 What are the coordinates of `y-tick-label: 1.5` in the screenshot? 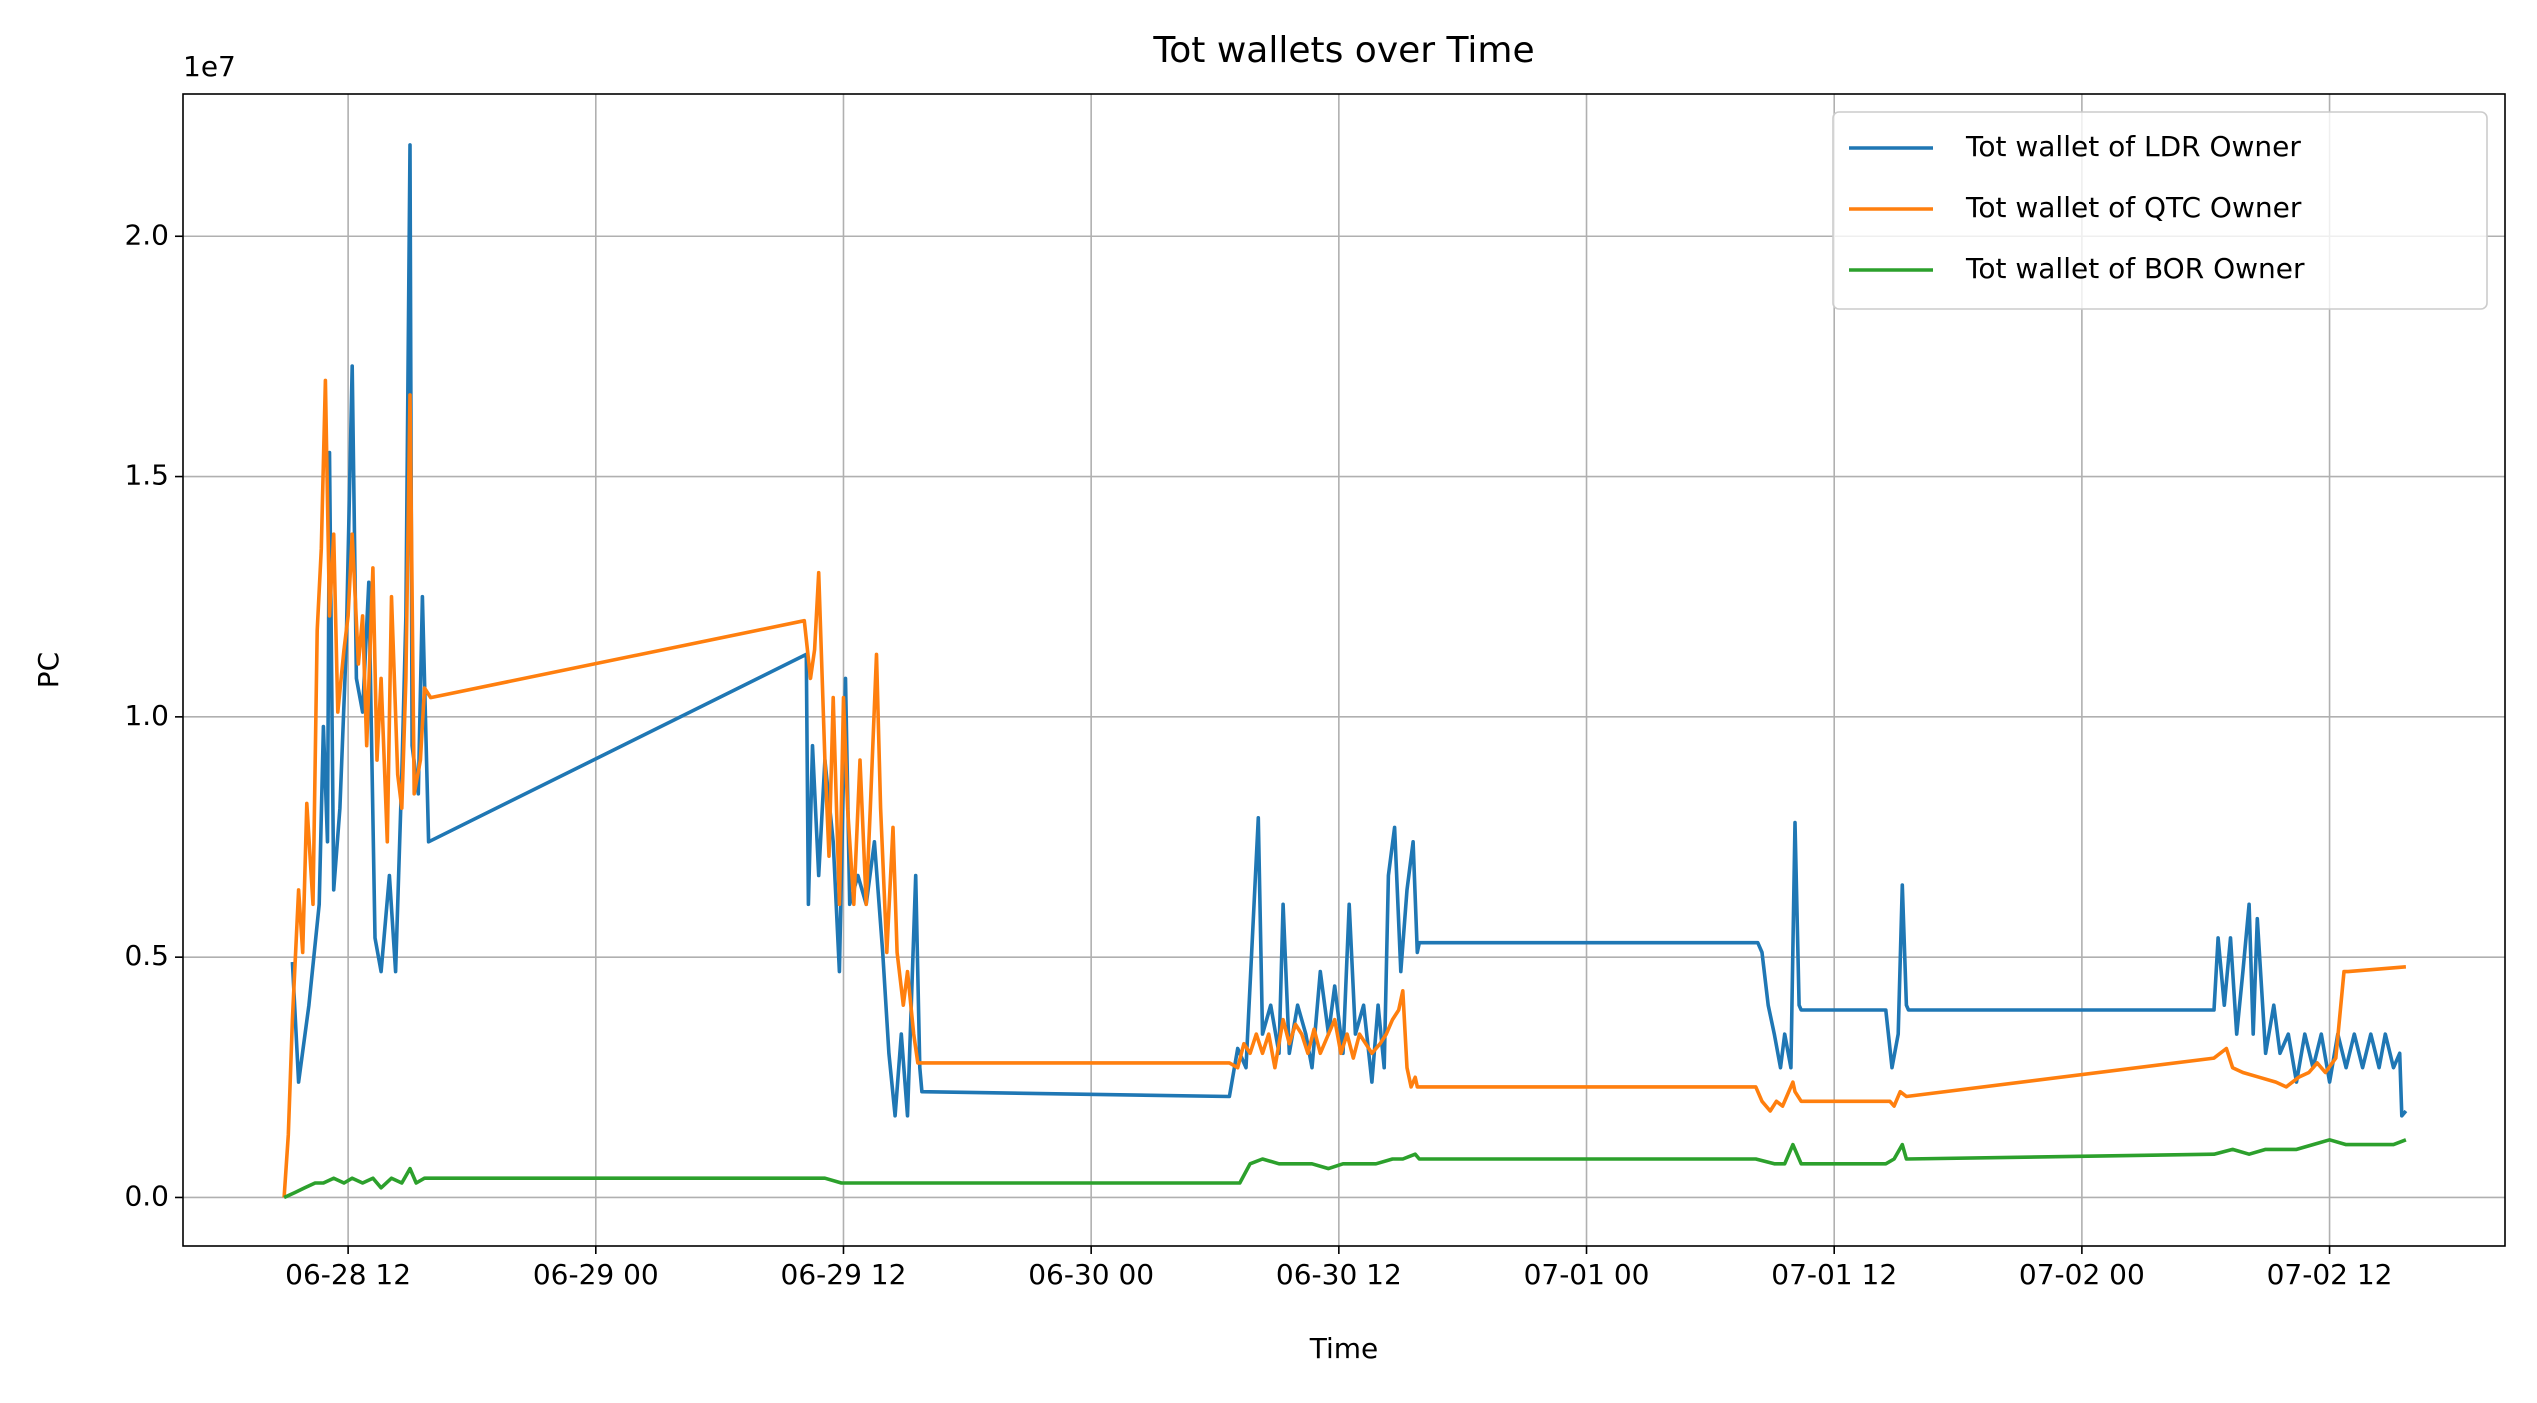 It's located at (146, 475).